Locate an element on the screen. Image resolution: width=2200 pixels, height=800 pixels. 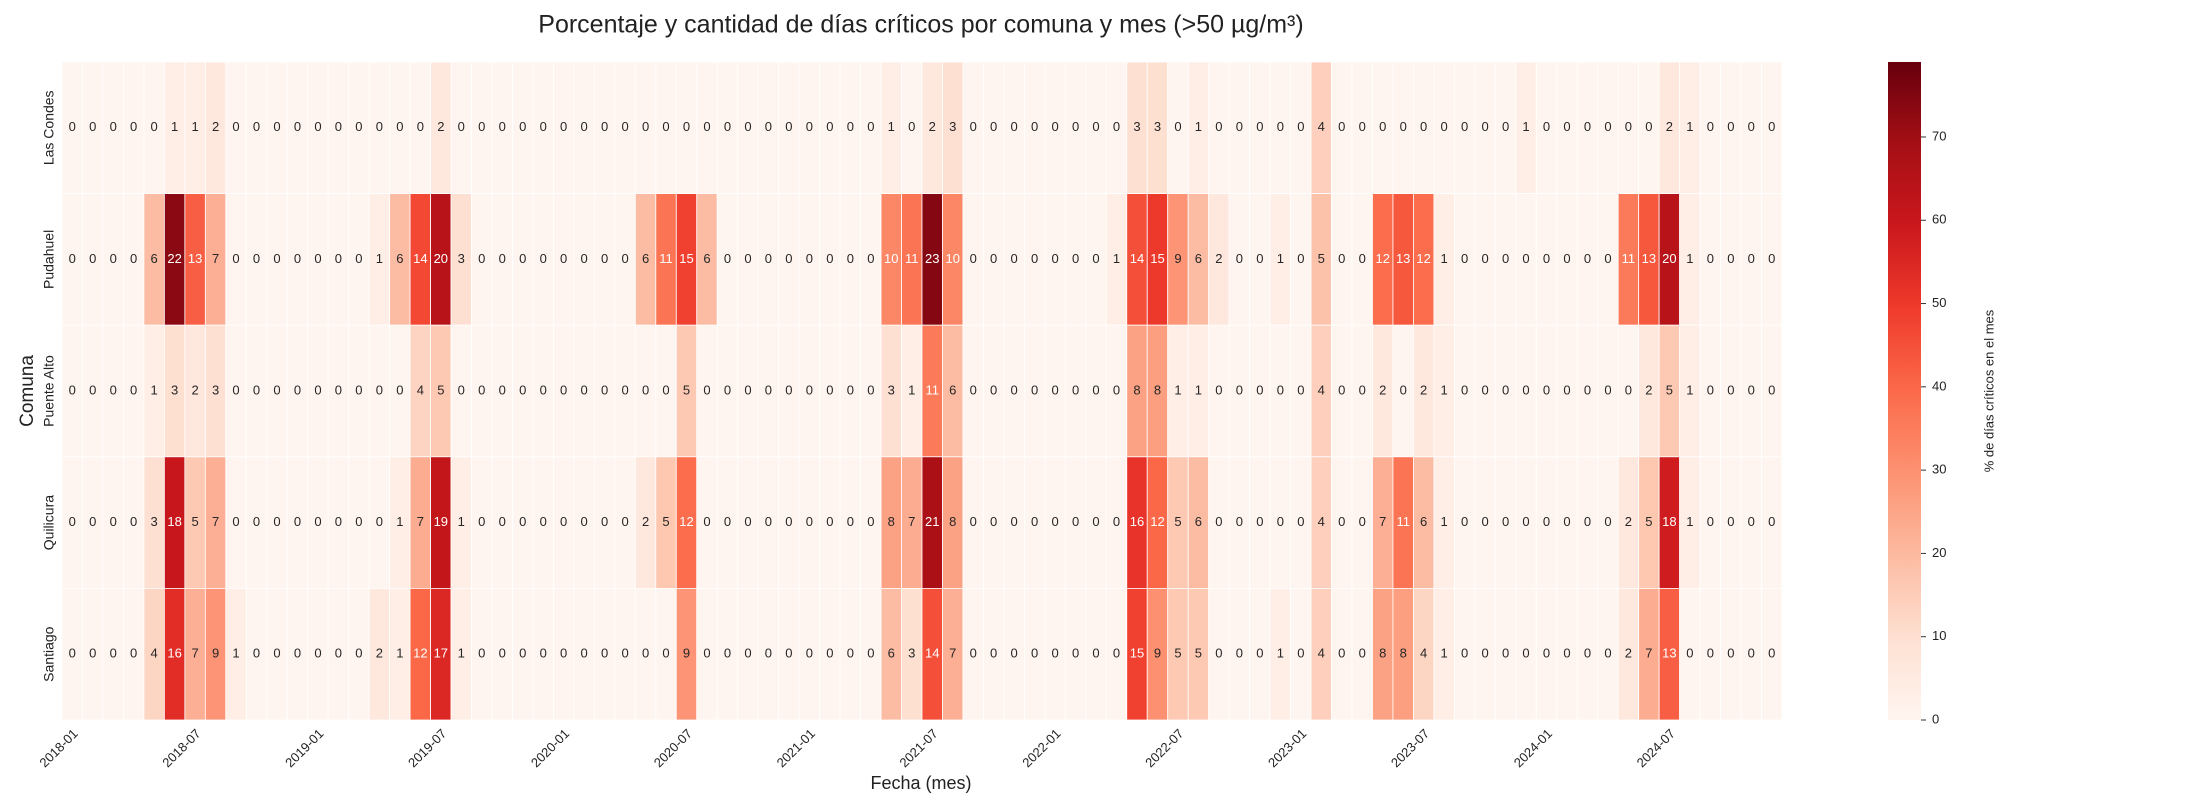
cell-label: 7 is located at coordinates (952, 653).